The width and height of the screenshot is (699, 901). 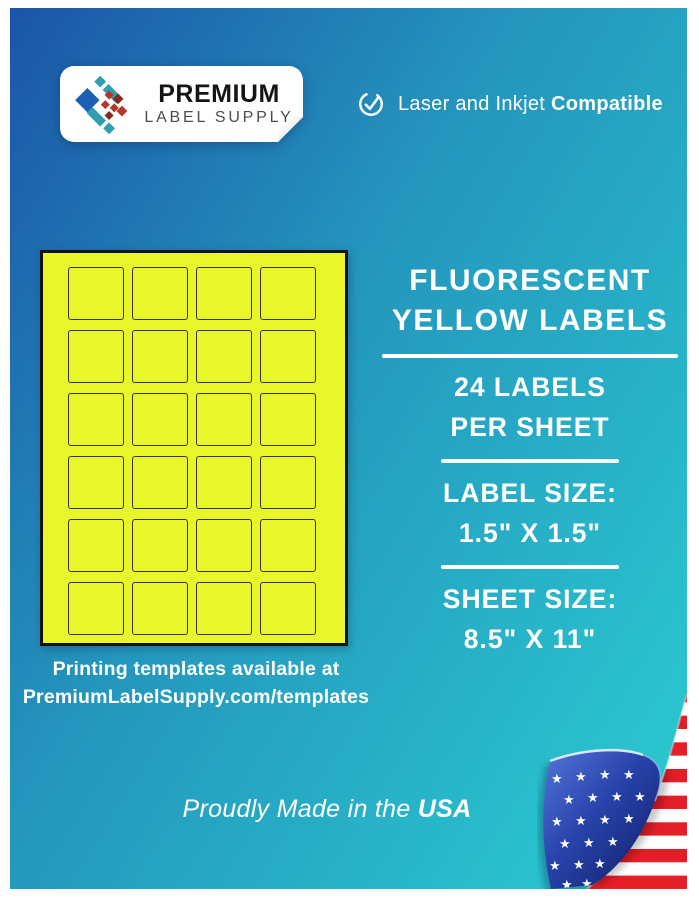 What do you see at coordinates (196, 697) in the screenshot?
I see `templates-note-url: PremiumLabelSupply.com/templates` at bounding box center [196, 697].